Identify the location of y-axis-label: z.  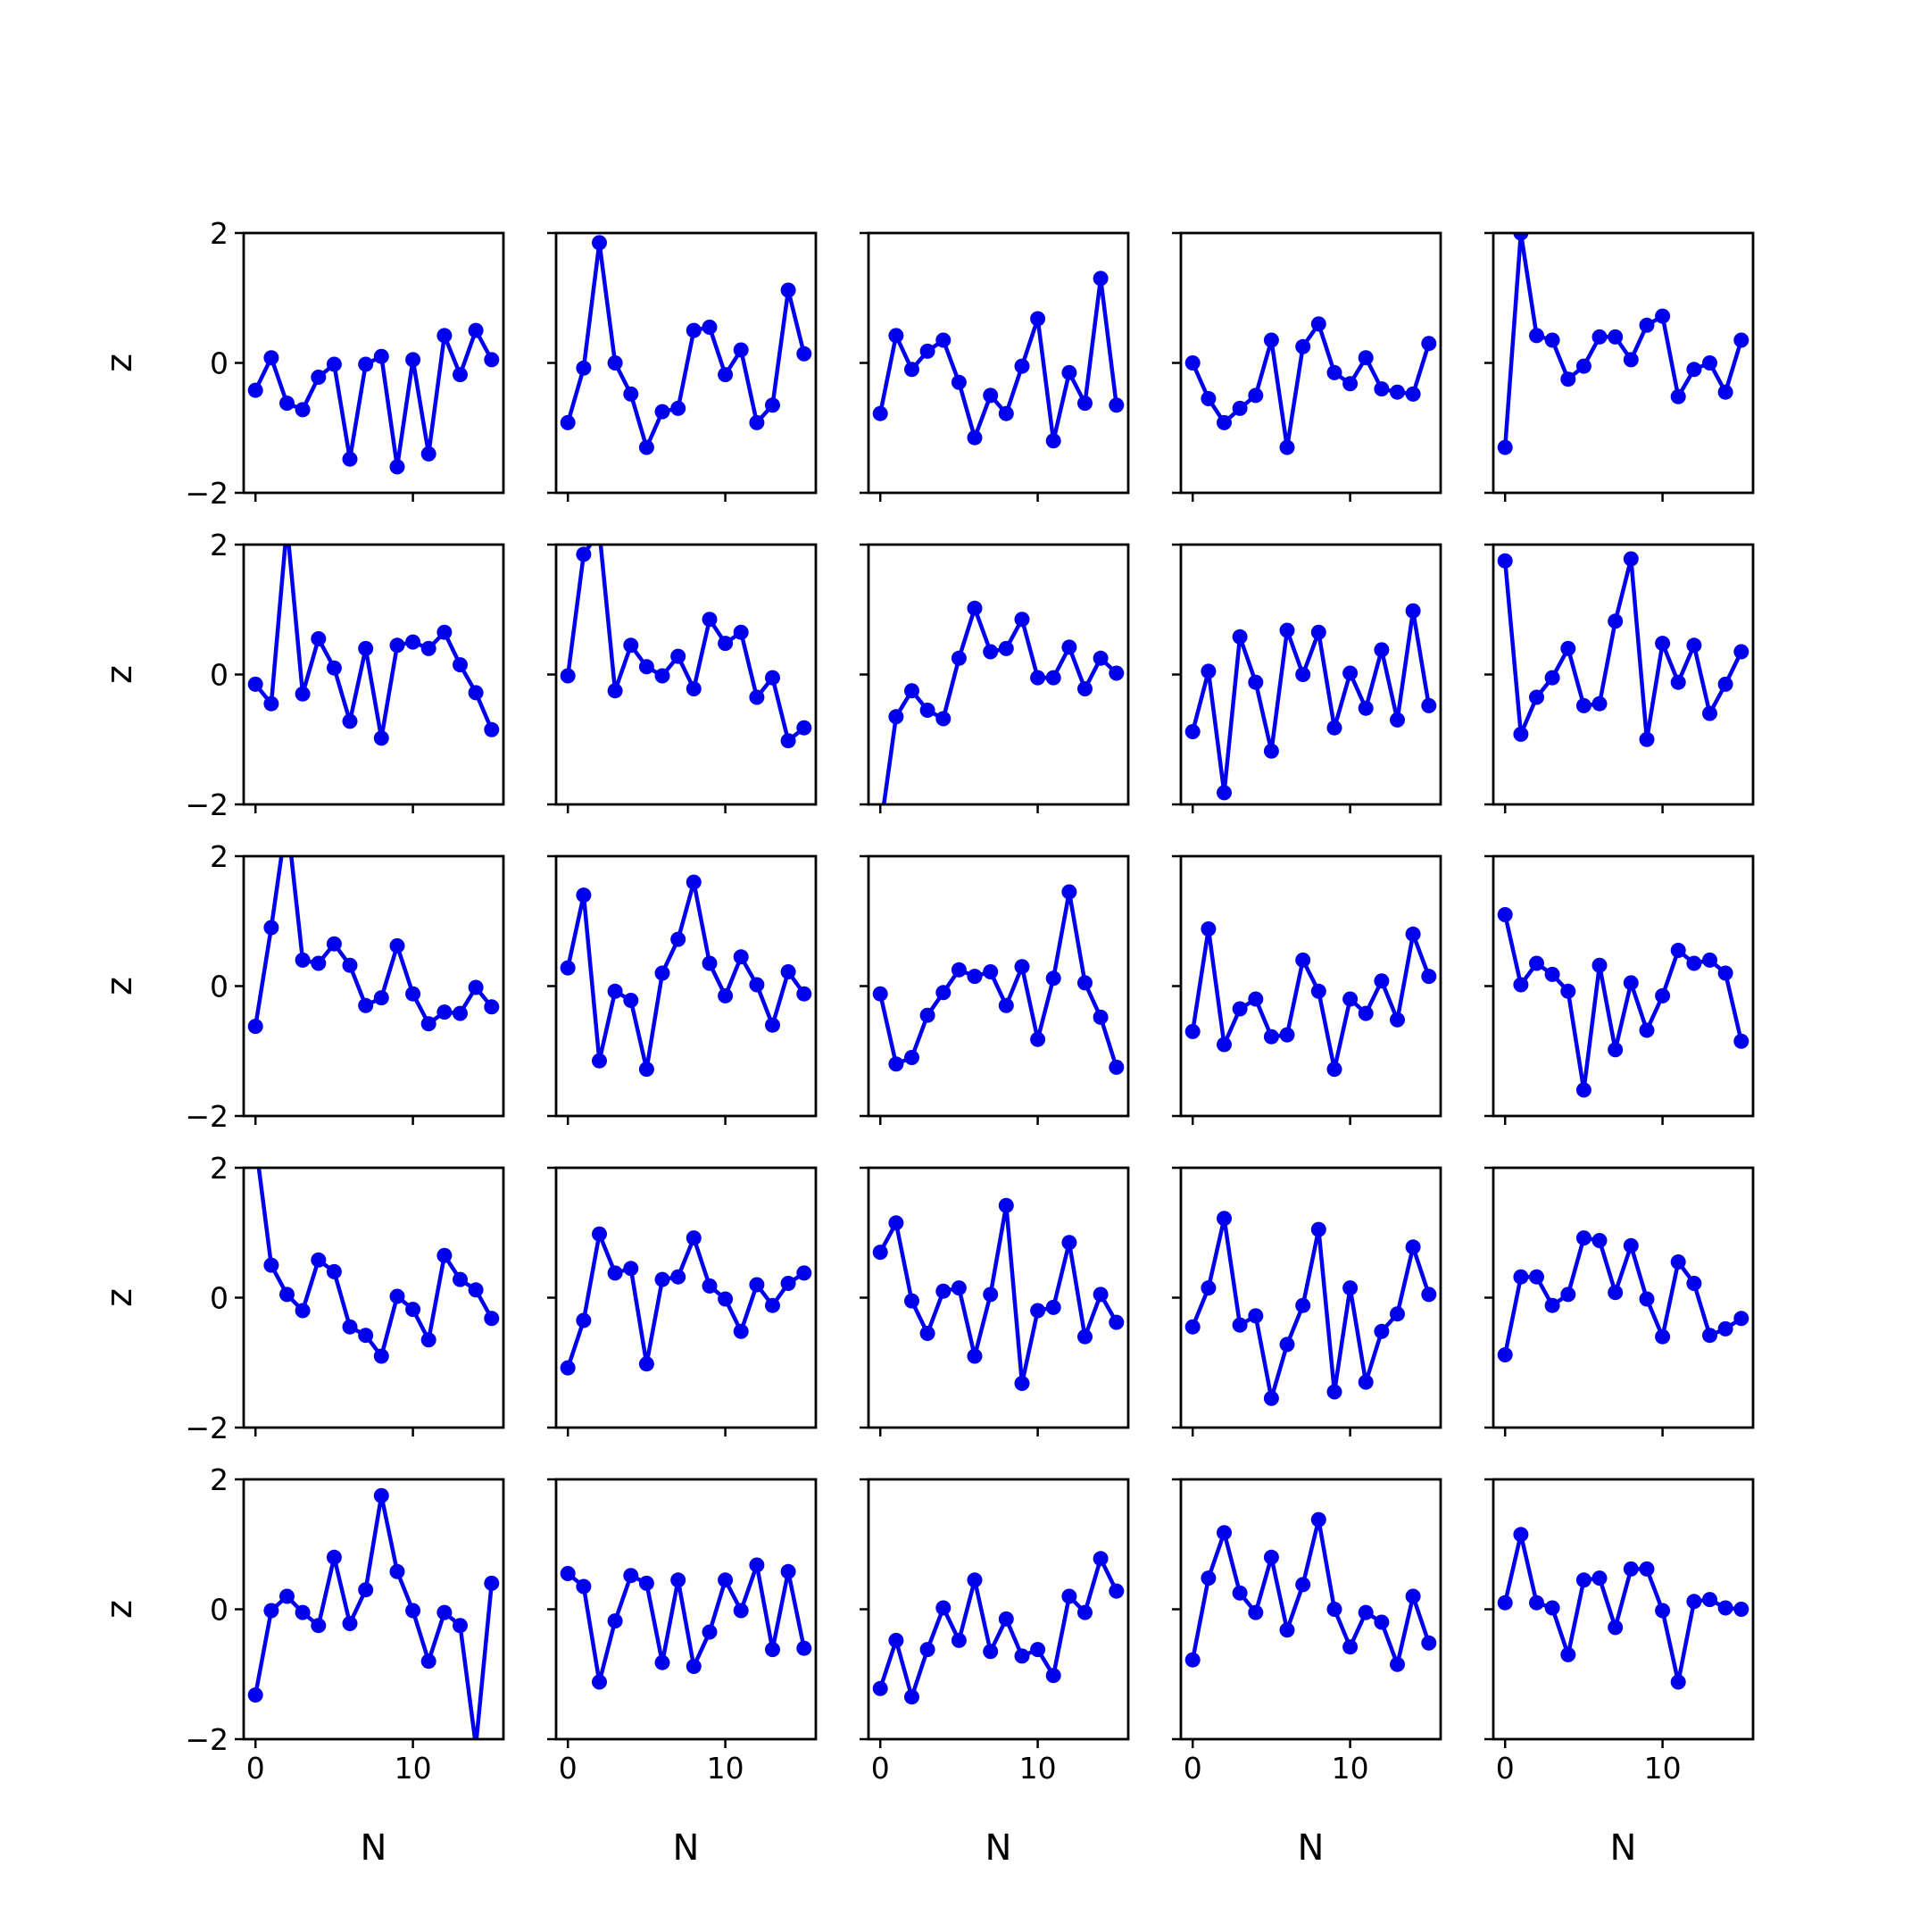
(120, 674).